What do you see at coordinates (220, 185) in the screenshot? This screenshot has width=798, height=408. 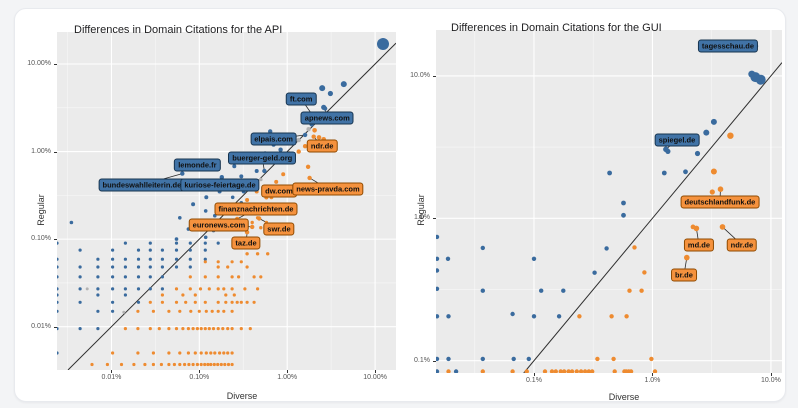 I see `domain-label-kuriose-feiertage-de: kuriose-feiertage.de` at bounding box center [220, 185].